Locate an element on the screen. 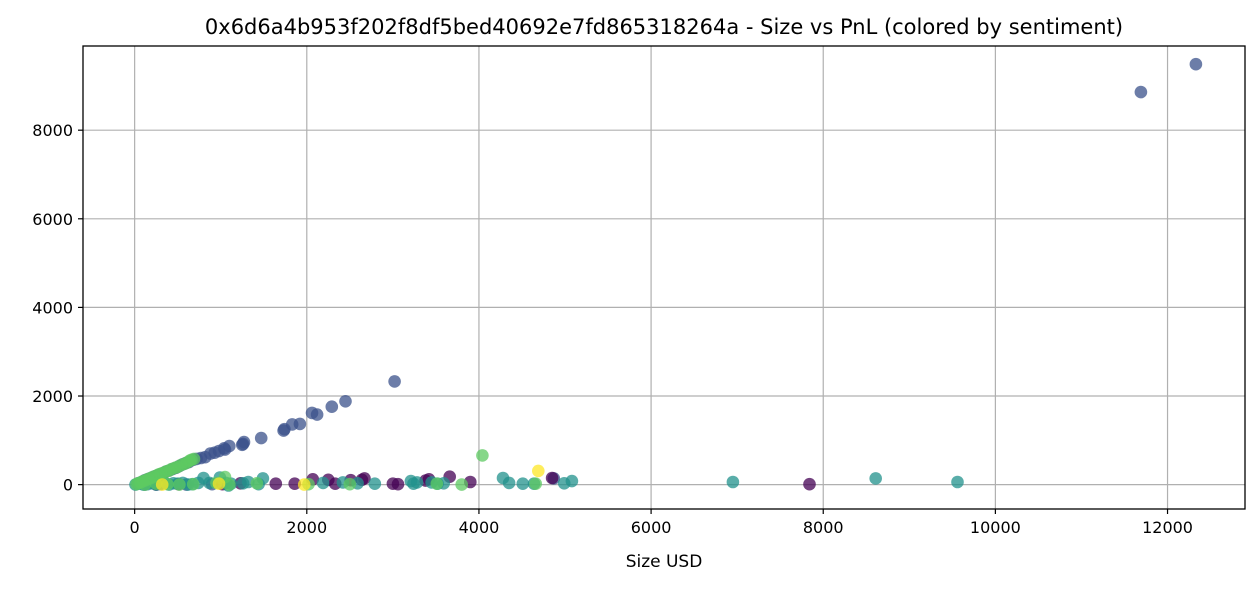 This screenshot has height=590, width=1260. x-tick-label: 8000 is located at coordinates (823, 527).